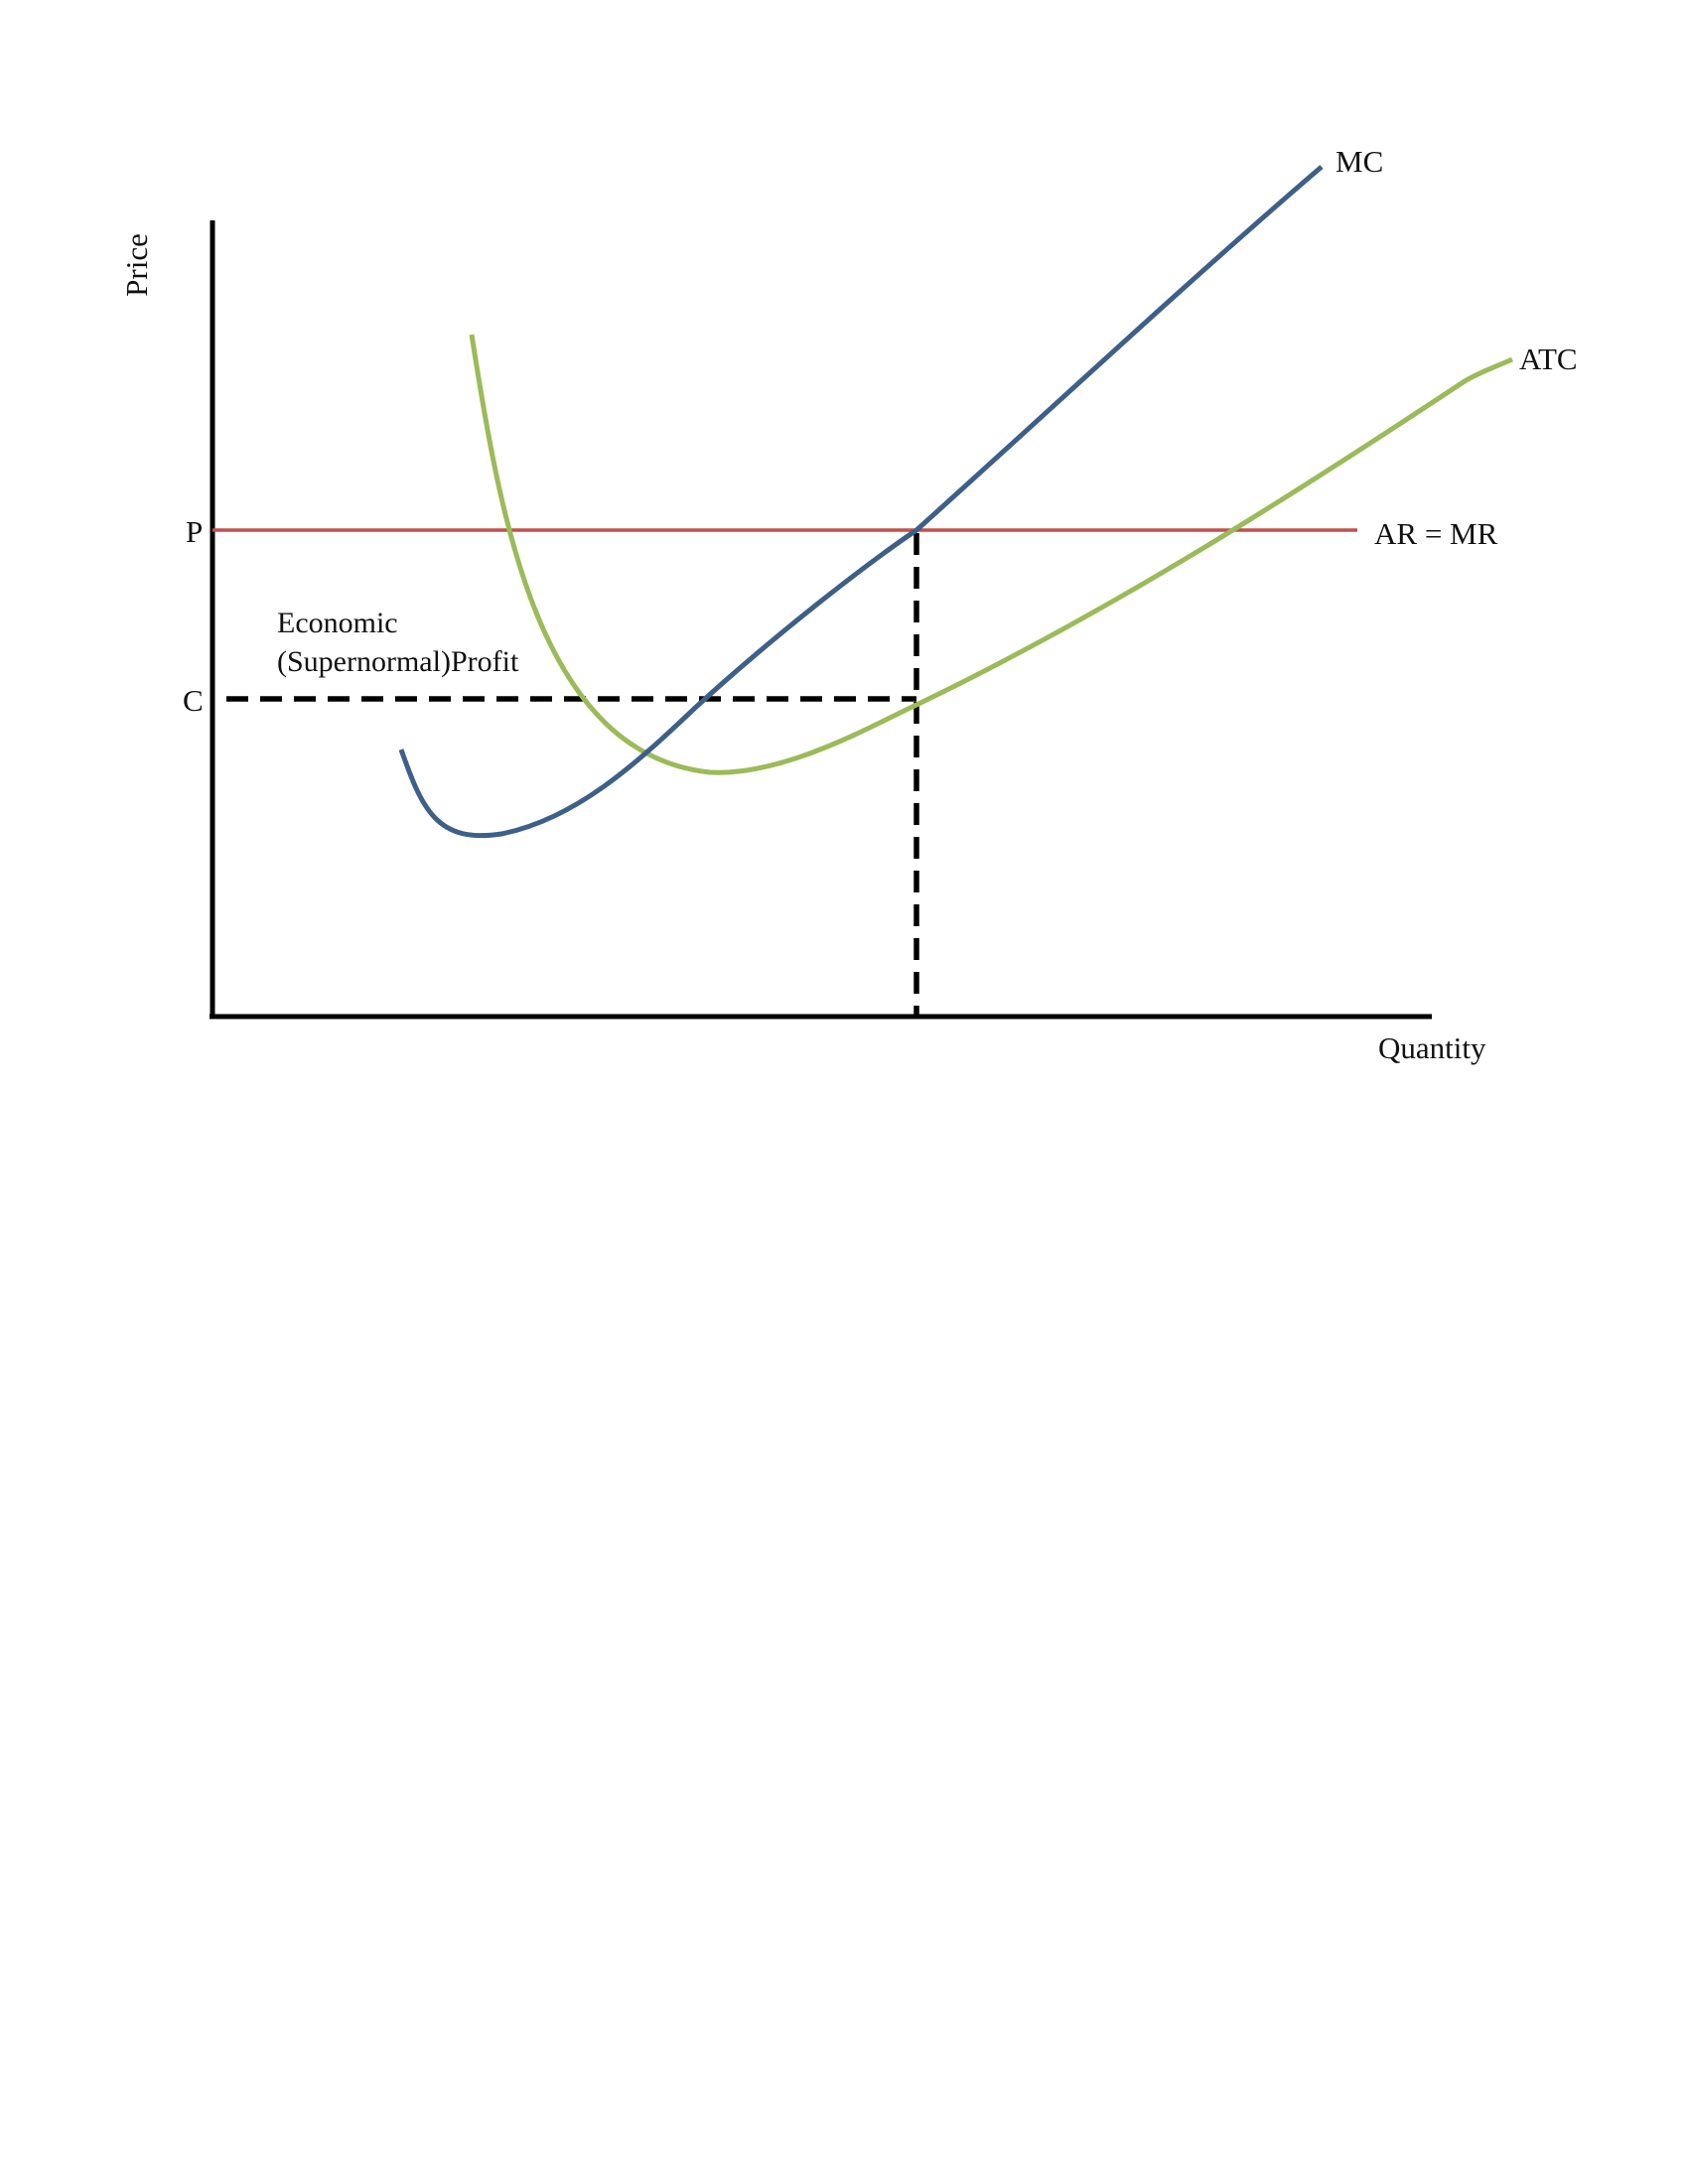 This screenshot has width=1688, height=2184. Describe the element at coordinates (337, 623) in the screenshot. I see `profit-label-line1: Economic` at that location.